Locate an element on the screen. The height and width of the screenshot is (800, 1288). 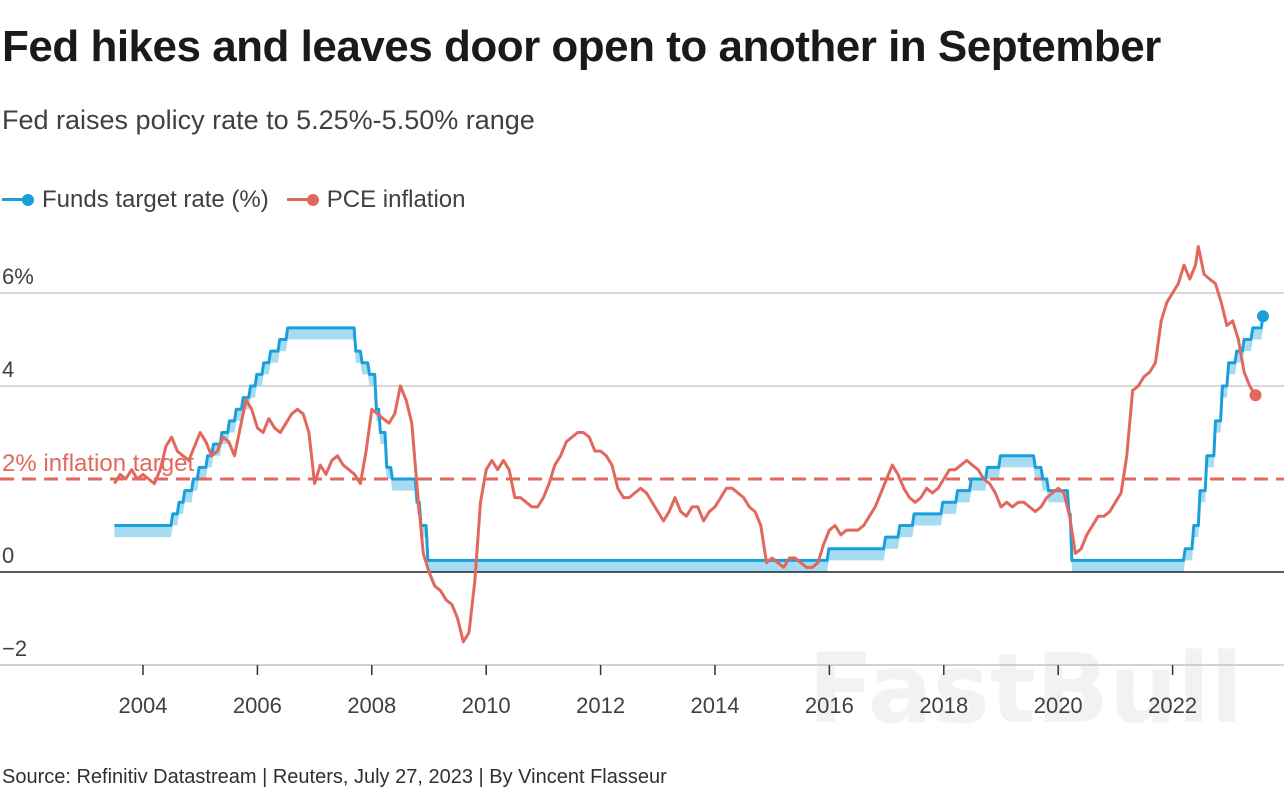
inflation-target-label: 2% inflation target is located at coordinates (98, 463).